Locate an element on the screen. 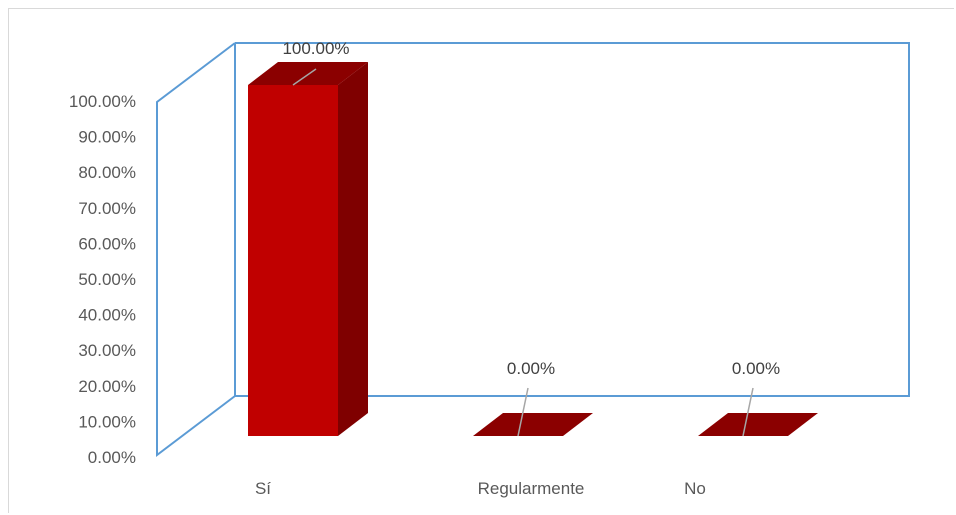 Image resolution: width=956 pixels, height=515 pixels. category-label: Regularmente is located at coordinates (531, 488).